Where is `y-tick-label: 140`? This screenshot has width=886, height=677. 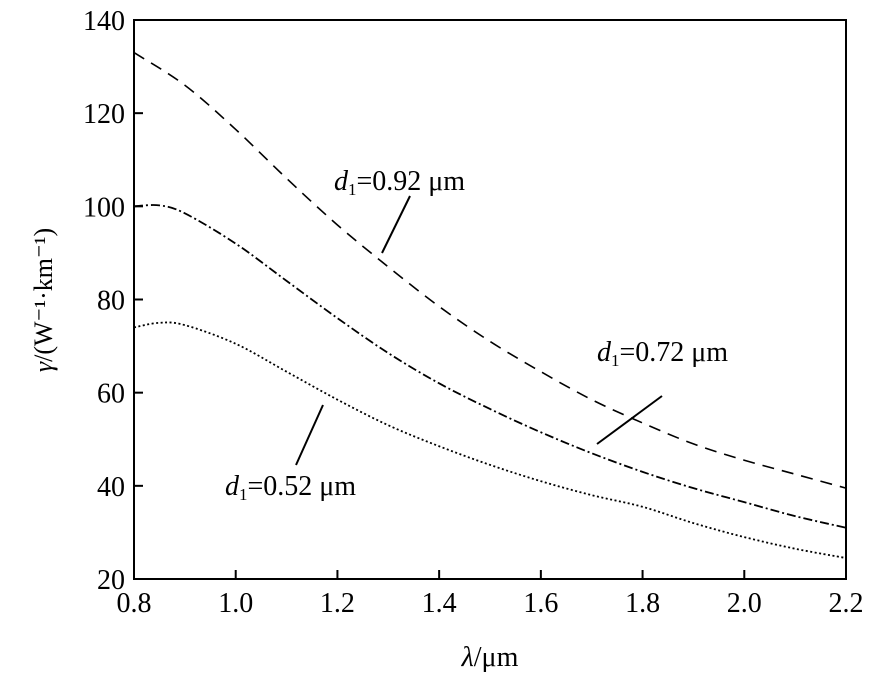
y-tick-label: 140 is located at coordinates (104, 21).